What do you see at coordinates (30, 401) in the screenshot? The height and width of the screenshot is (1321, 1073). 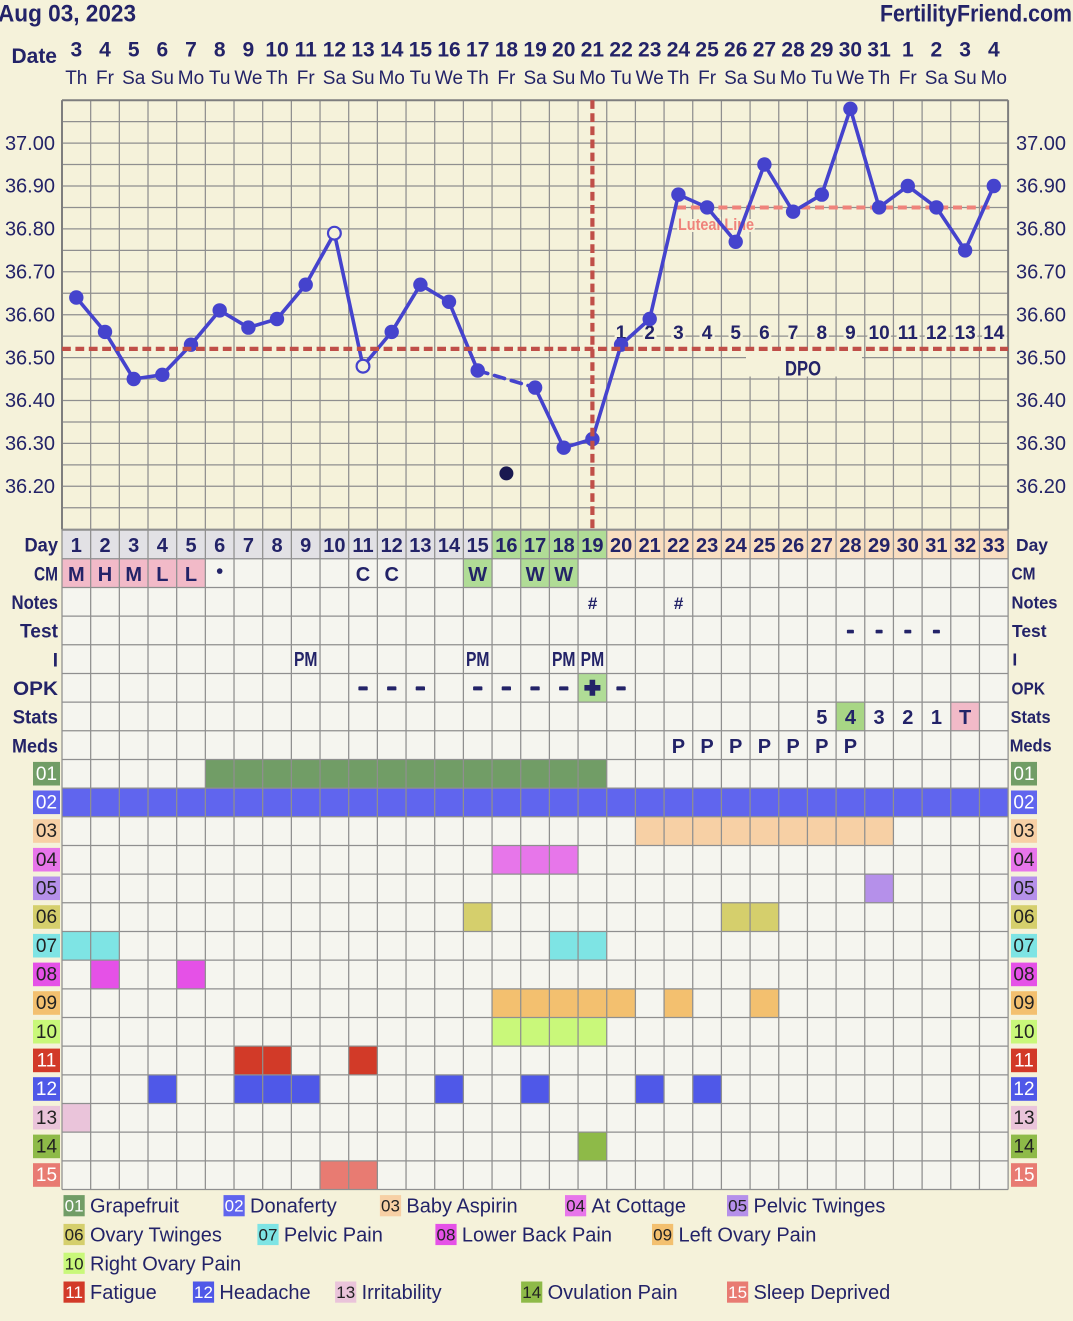 I see `svg-text: 36.40` at bounding box center [30, 401].